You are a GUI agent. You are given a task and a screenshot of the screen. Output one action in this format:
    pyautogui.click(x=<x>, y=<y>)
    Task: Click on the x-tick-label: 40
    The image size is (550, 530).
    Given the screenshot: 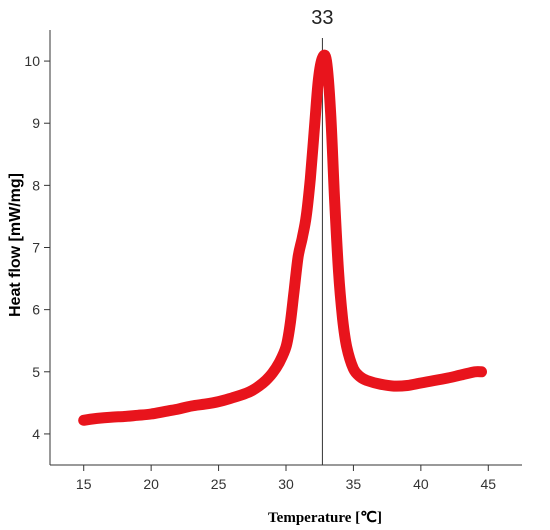 What is the action you would take?
    pyautogui.click(x=421, y=484)
    